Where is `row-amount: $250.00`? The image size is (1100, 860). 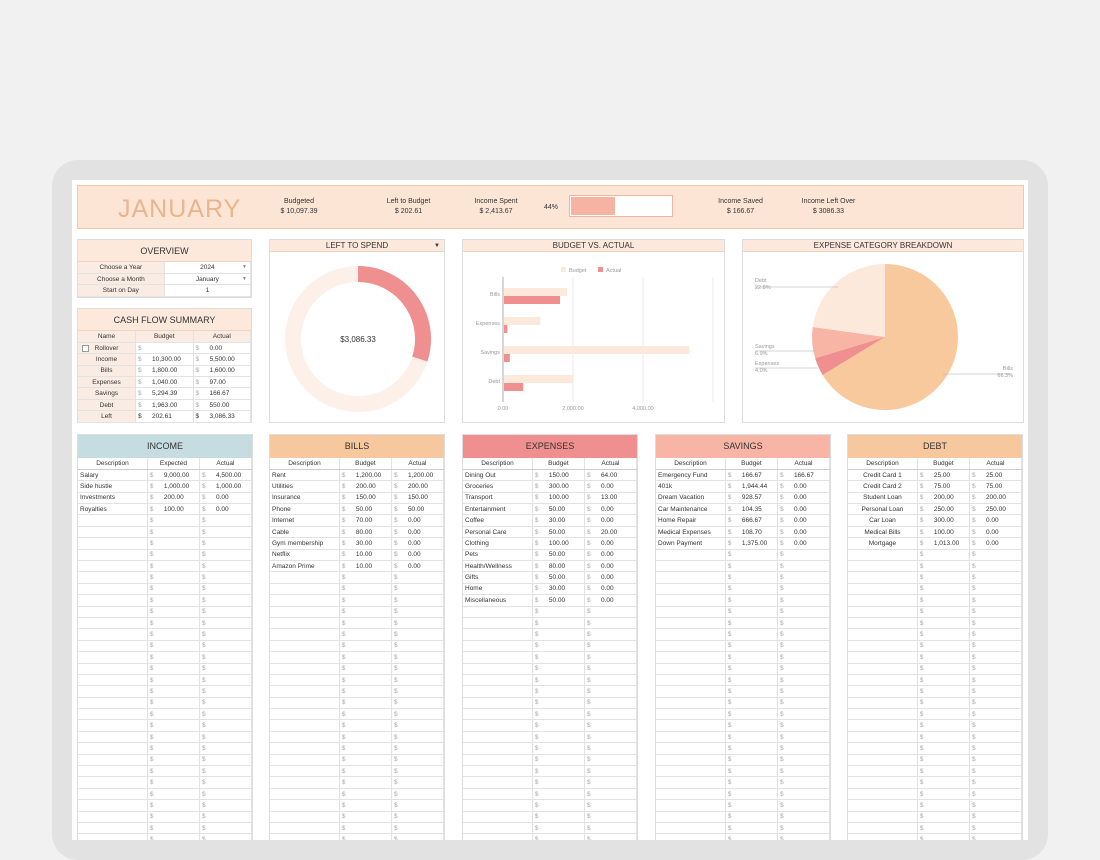 row-amount: $250.00 is located at coordinates (943, 509).